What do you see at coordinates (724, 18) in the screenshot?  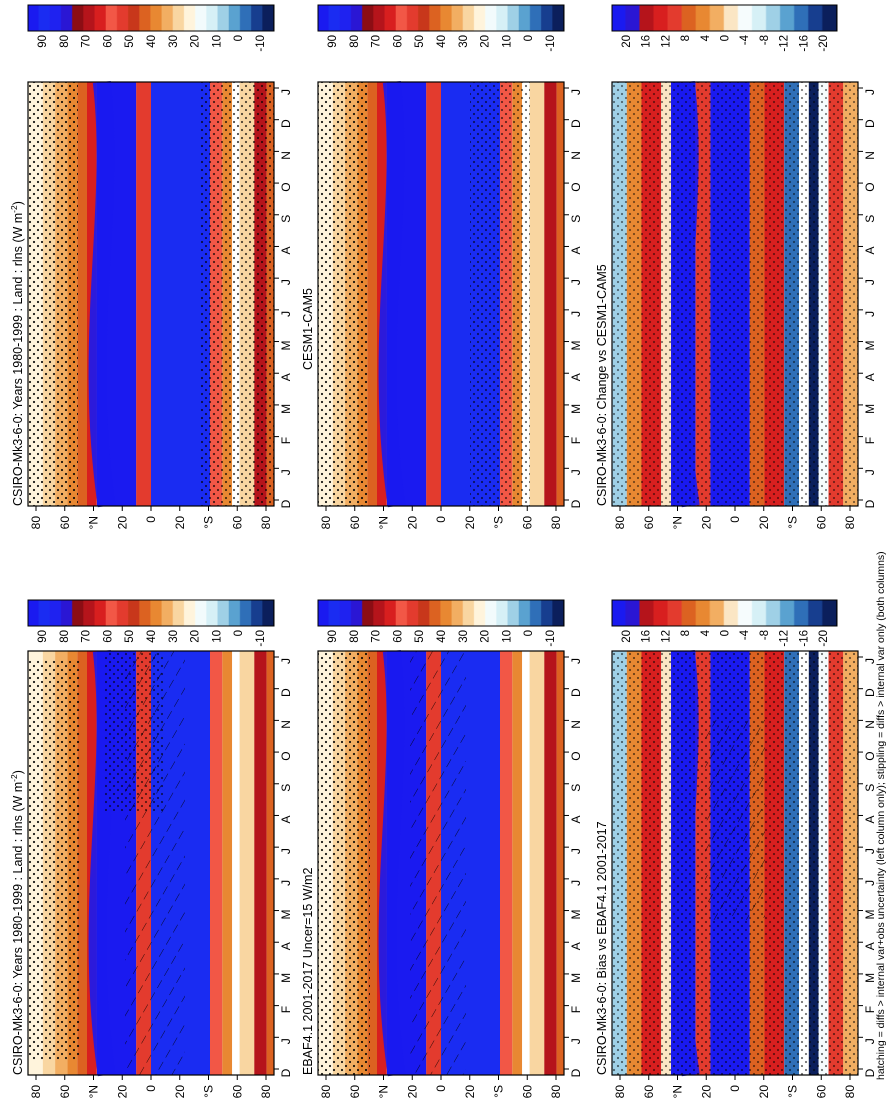 I see `colorbar-change-bar` at bounding box center [724, 18].